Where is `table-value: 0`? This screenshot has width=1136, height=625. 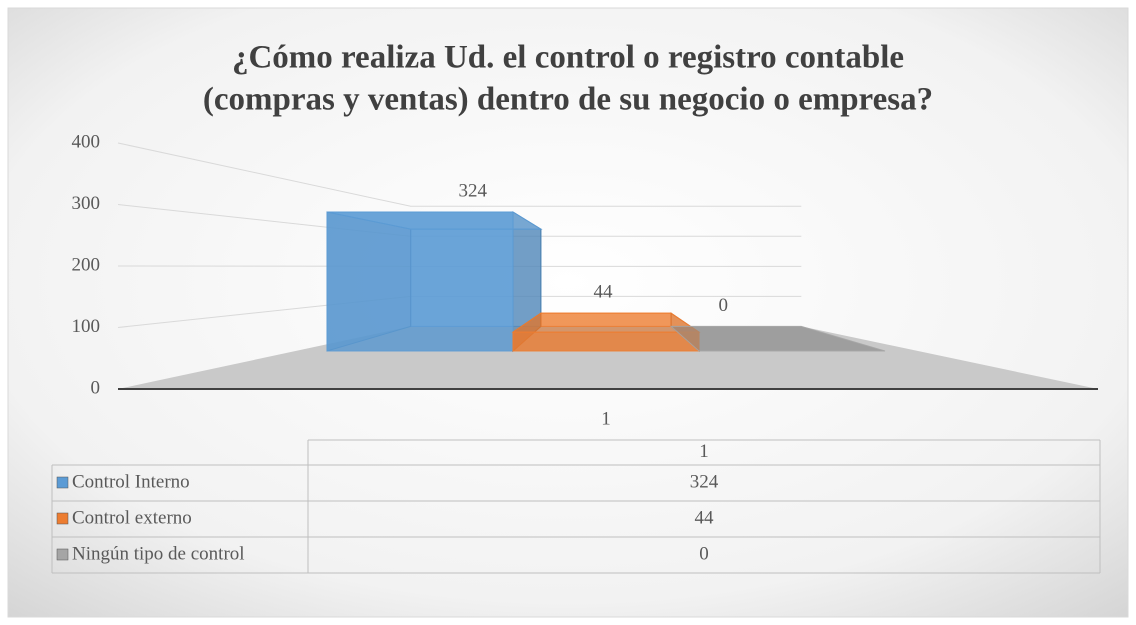 table-value: 0 is located at coordinates (704, 553).